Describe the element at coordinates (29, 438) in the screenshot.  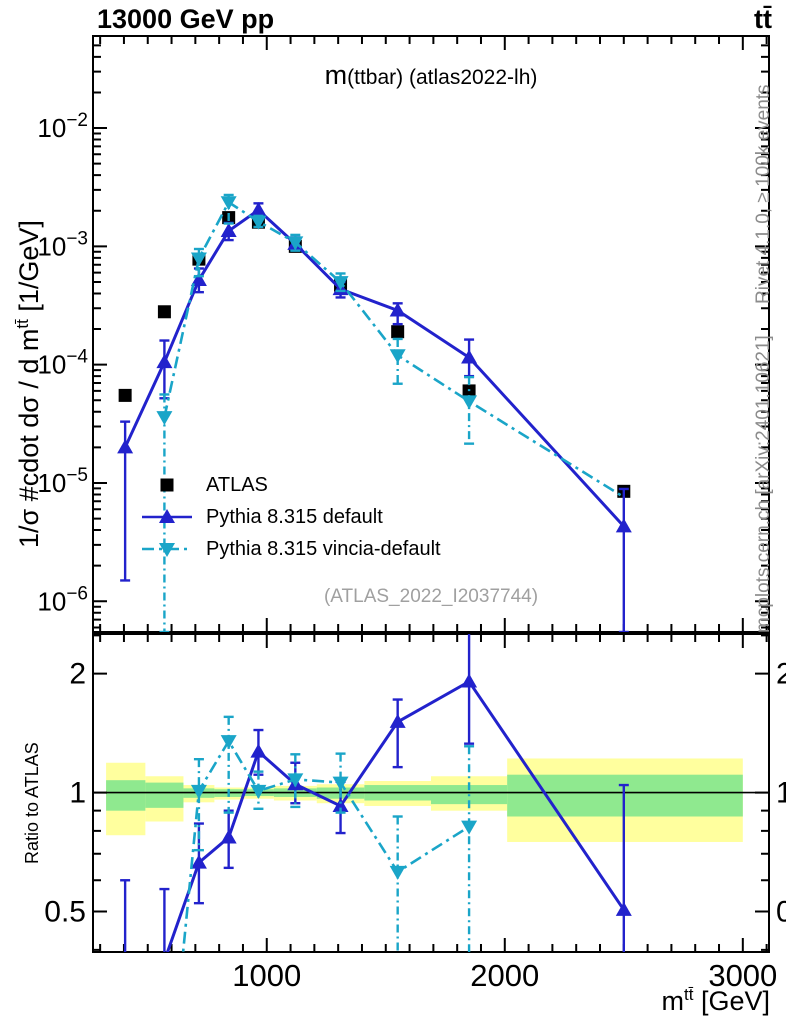
I see `y-axis-title-text: 1/σ #cdot dσ / d m` at that location.